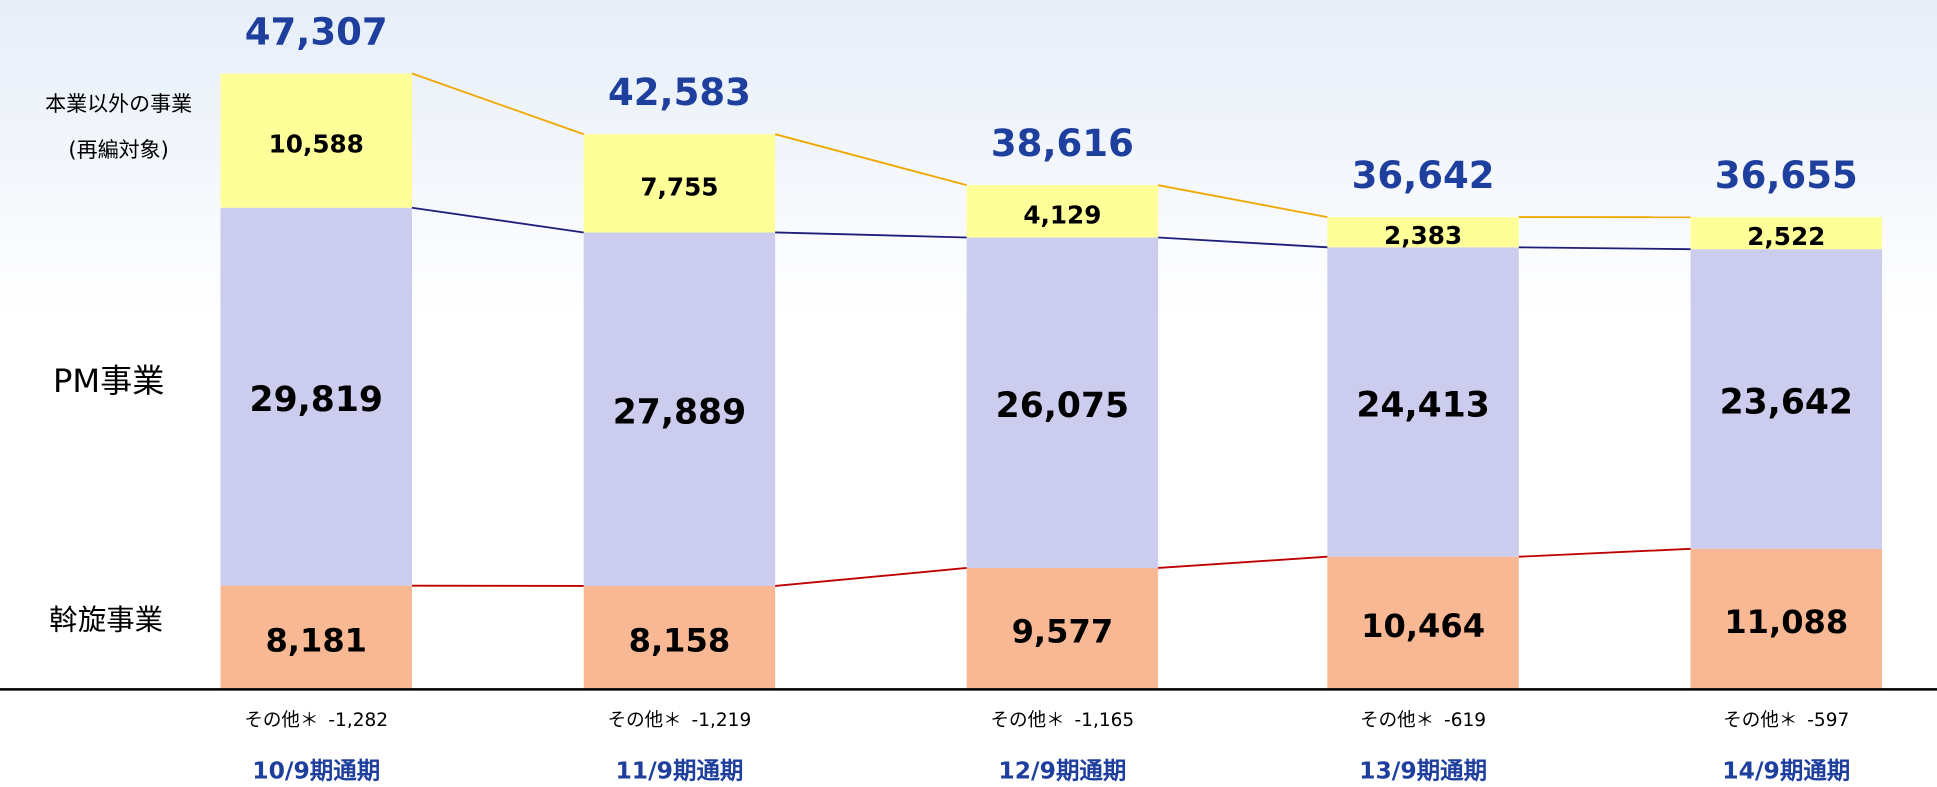 The width and height of the screenshot is (1937, 787). What do you see at coordinates (1828, 720) in the screenshot?
I see `other-value: -597` at bounding box center [1828, 720].